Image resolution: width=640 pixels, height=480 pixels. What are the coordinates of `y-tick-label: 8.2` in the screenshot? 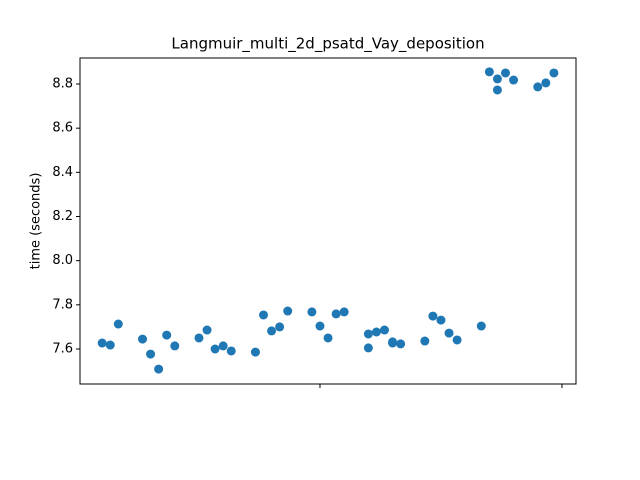 It's located at (62, 216).